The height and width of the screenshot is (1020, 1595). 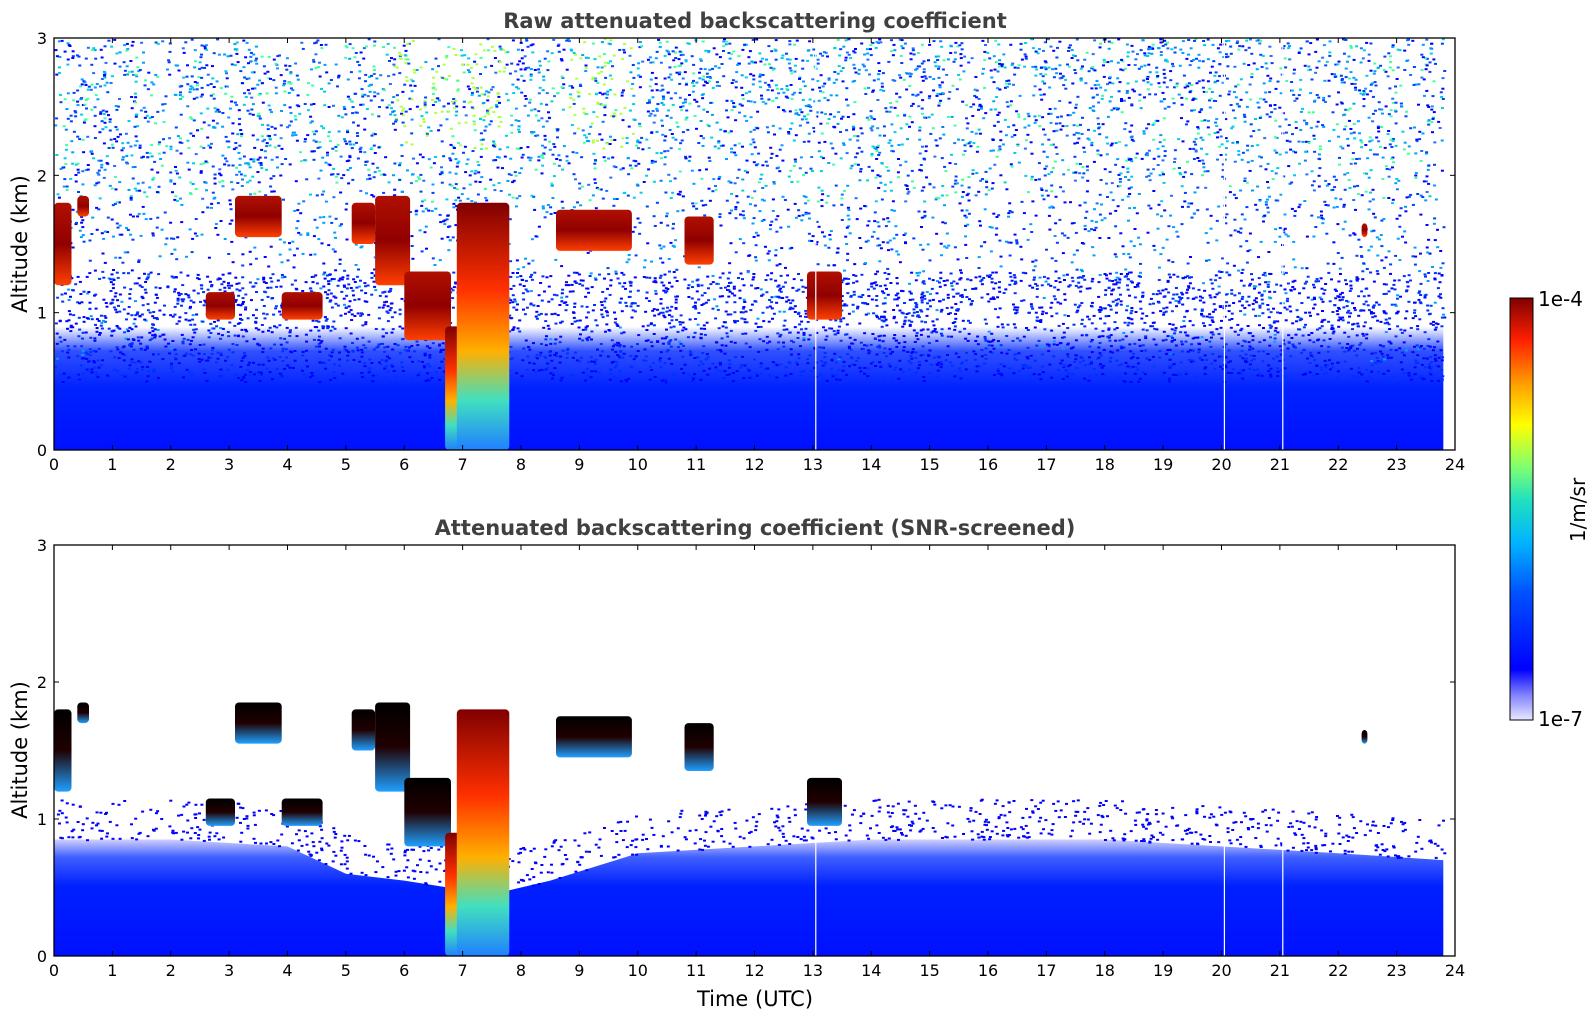 I want to click on colorbar-gradient, so click(x=1521, y=509).